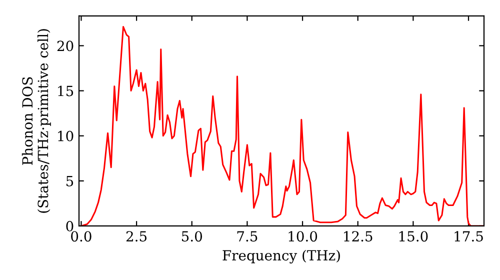 This screenshot has height=280, width=500. I want to click on y-tick-label: 15, so click(66, 91).